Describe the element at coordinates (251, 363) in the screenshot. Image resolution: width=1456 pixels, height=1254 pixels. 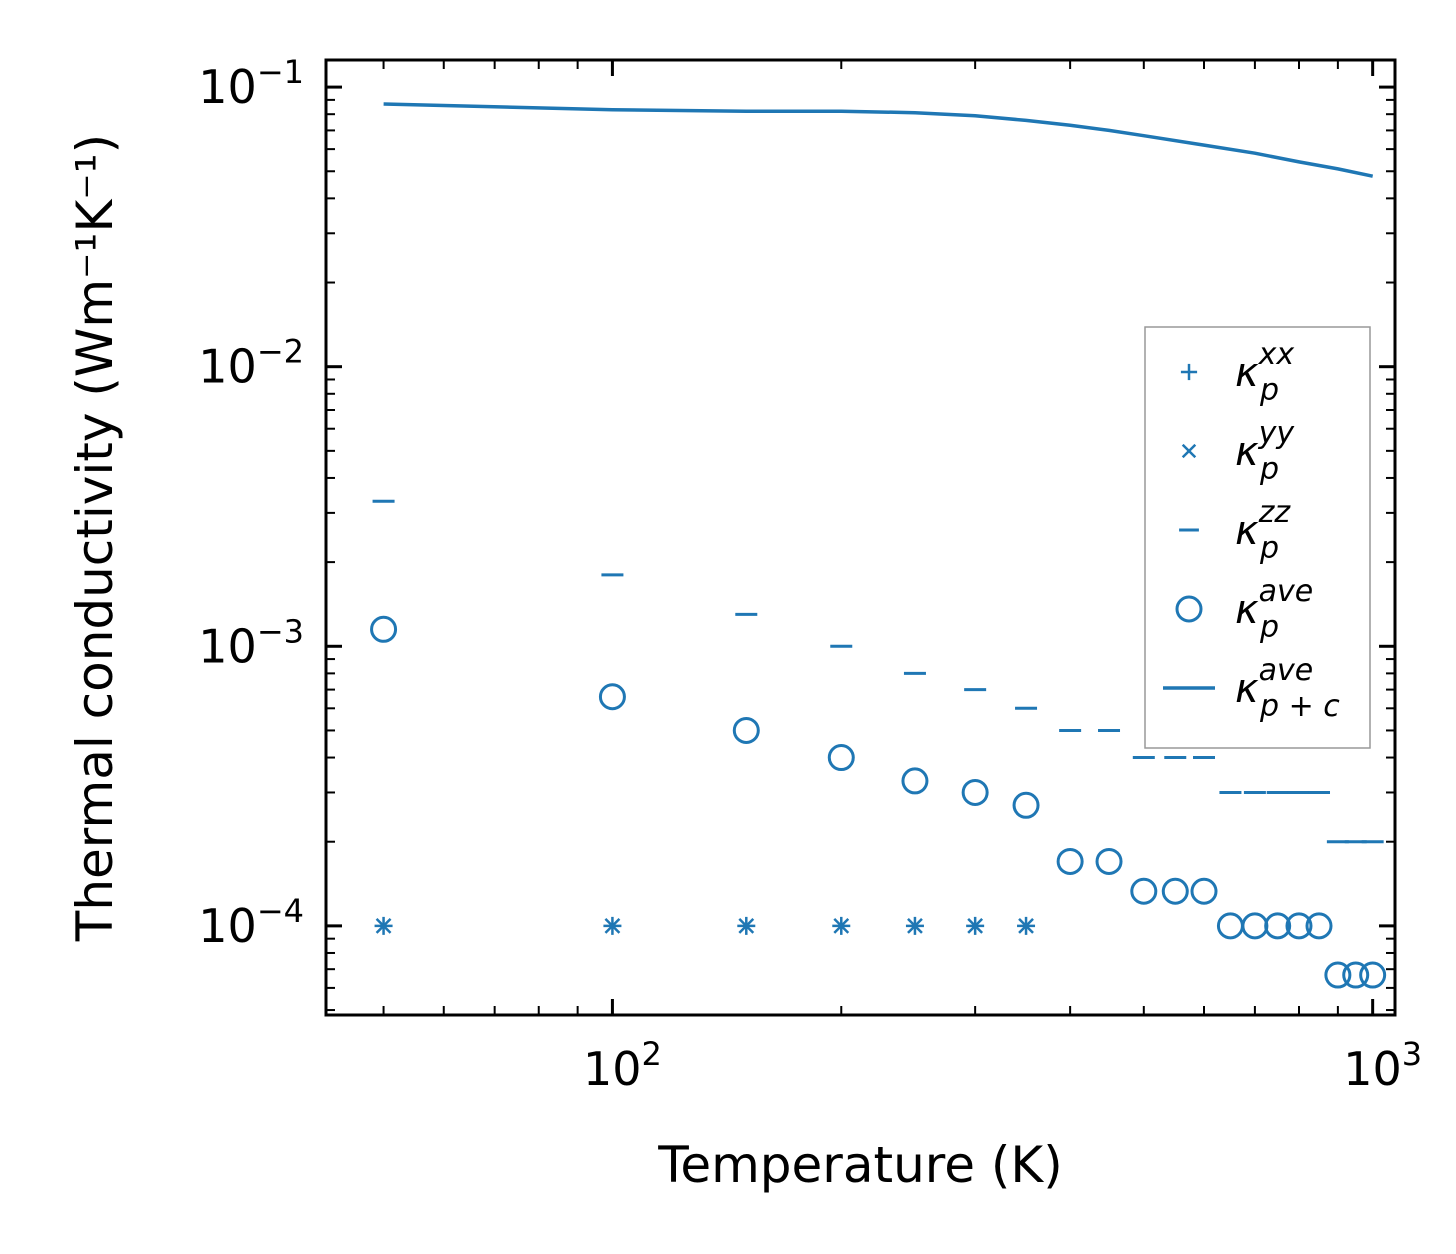
I see `y-tick-label: 10⁻²` at that location.